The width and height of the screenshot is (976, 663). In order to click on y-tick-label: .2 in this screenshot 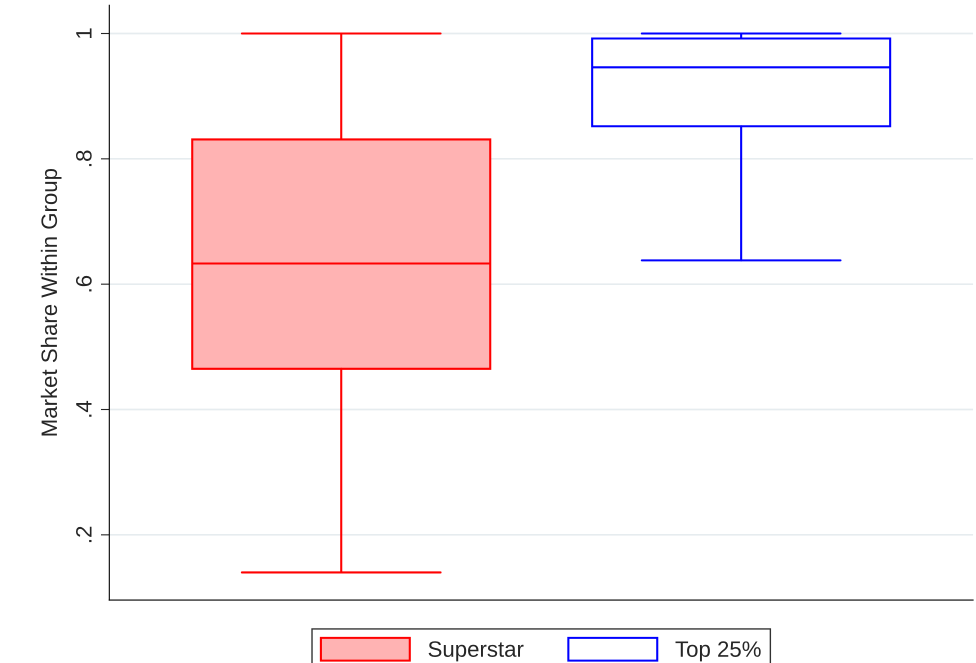, I will do `click(84, 534)`.